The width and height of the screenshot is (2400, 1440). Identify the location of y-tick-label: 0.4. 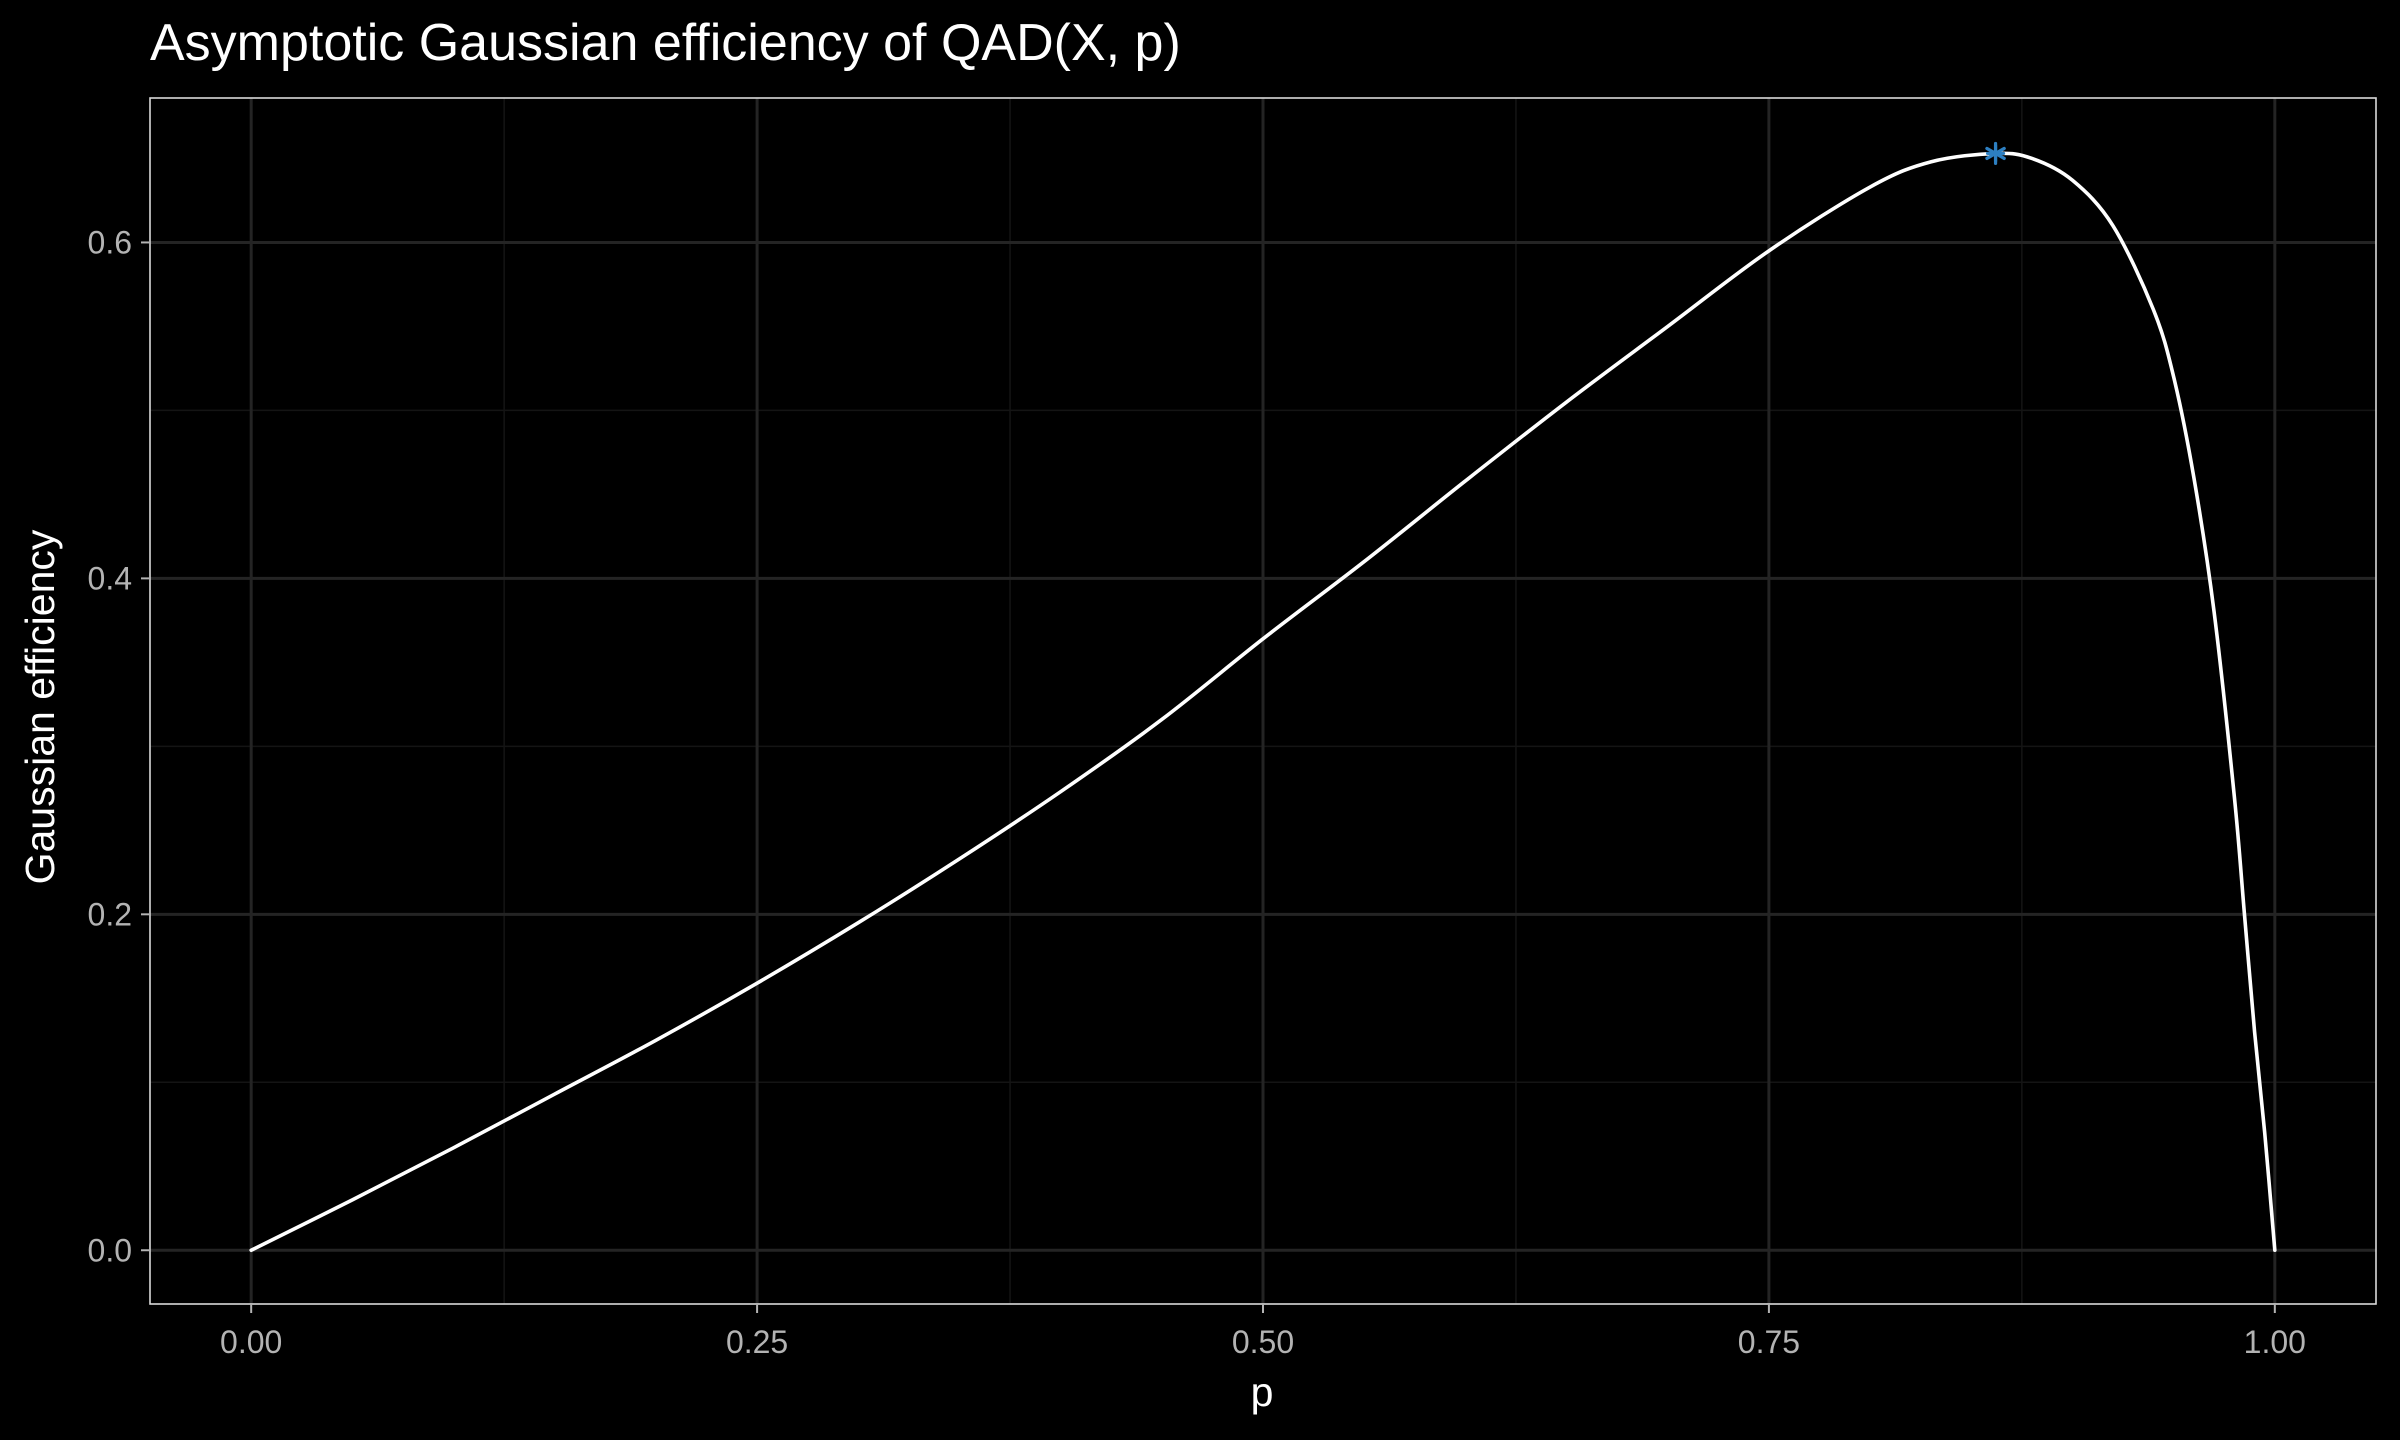
(110, 578).